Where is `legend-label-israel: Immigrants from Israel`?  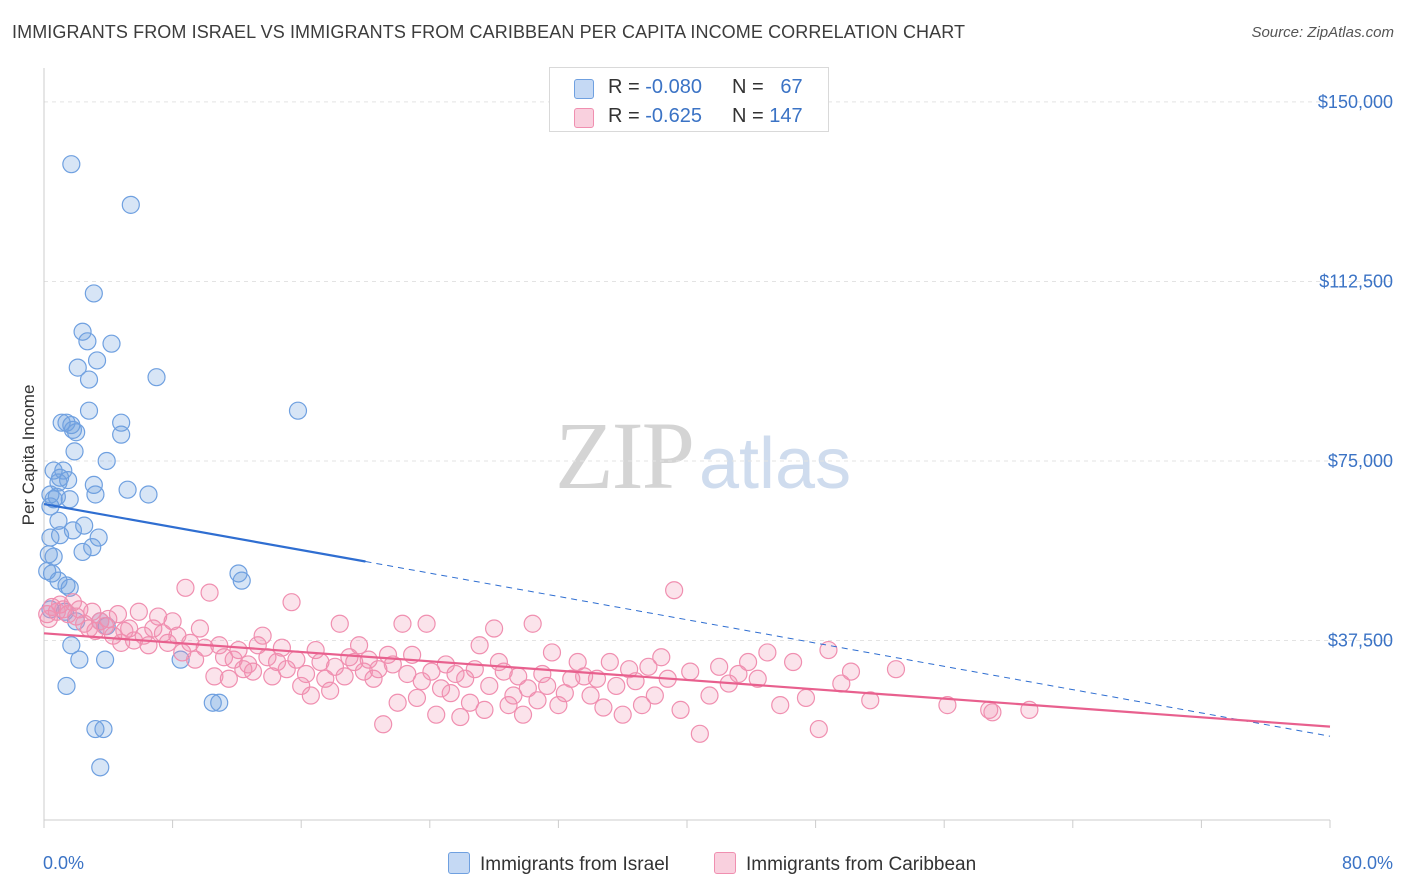
legend-label-israel: Immigrants from Israel is located at coordinates (574, 864).